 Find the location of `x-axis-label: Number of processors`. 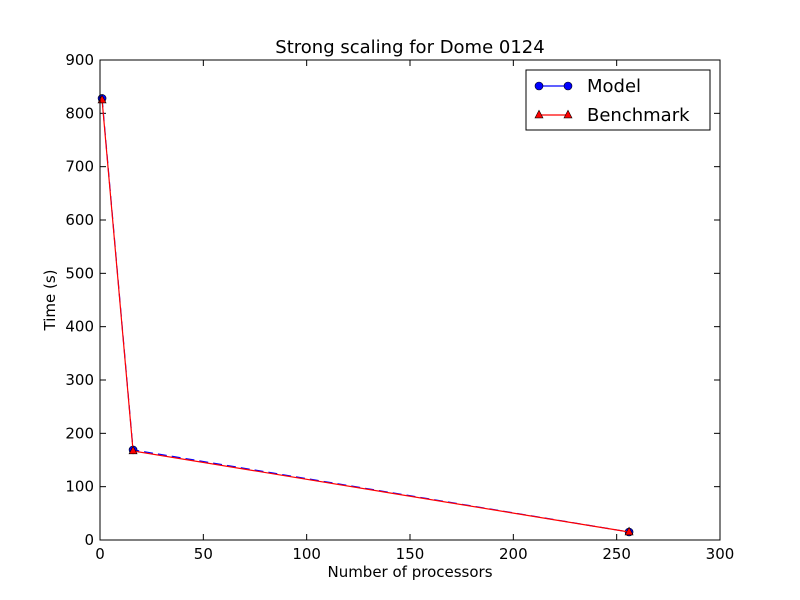

x-axis-label: Number of processors is located at coordinates (409, 572).